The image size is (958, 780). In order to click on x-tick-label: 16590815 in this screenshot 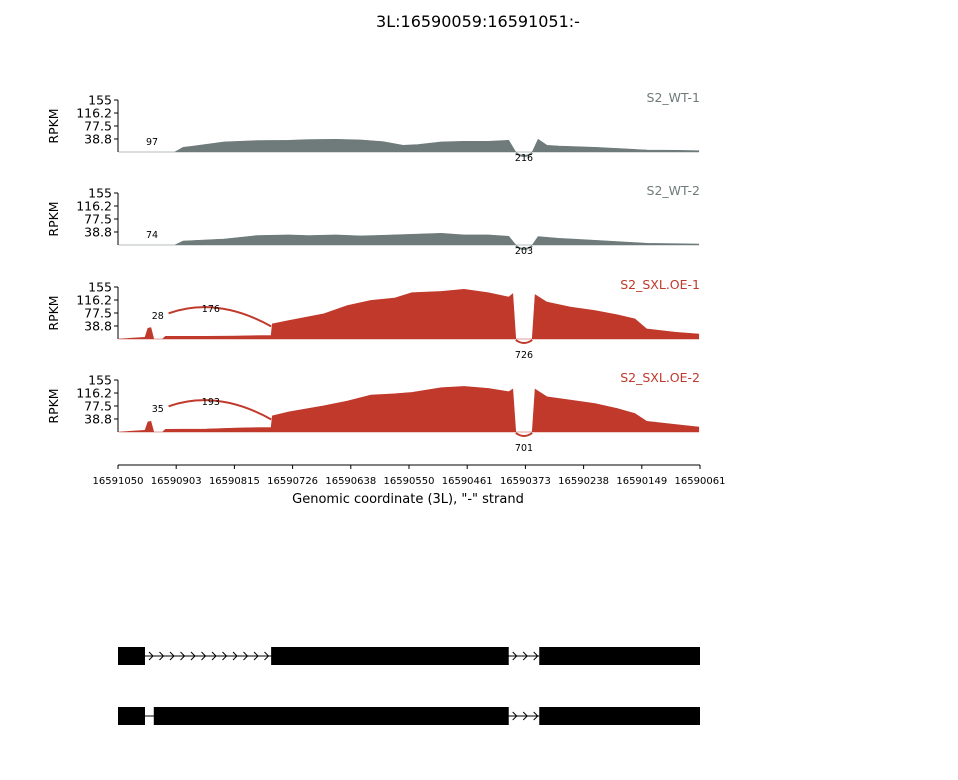, I will do `click(234, 481)`.